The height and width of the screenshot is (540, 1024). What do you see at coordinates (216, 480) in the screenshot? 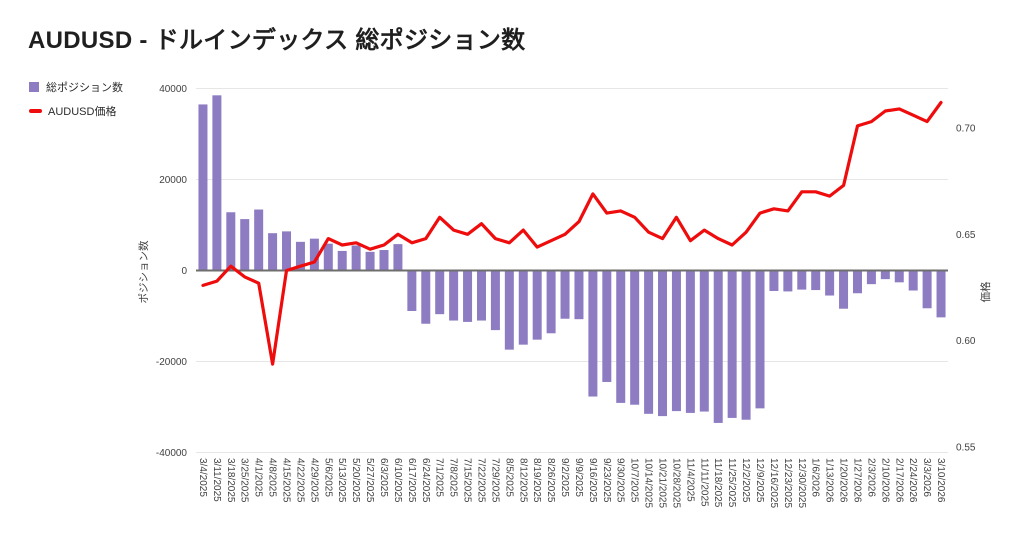
I see `x-axis-label: 3/11/2025` at bounding box center [216, 480].